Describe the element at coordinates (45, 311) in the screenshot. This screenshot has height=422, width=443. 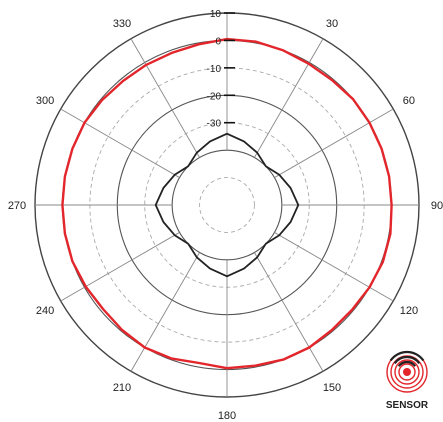
I see `angle-tick-label: 240` at that location.